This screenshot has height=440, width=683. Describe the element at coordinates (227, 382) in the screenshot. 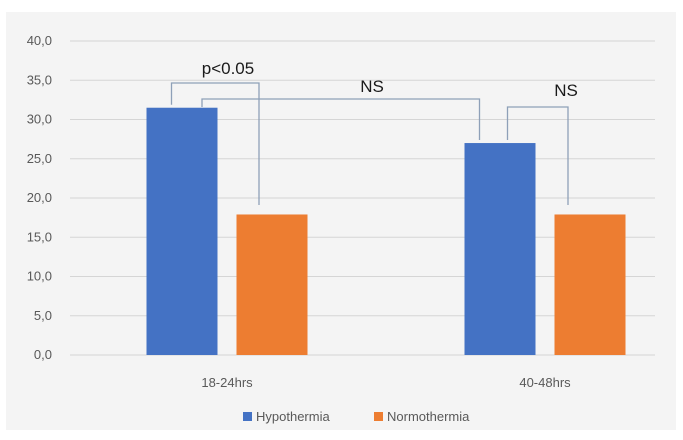

I see `x-tick-label: 18-24hrs` at that location.